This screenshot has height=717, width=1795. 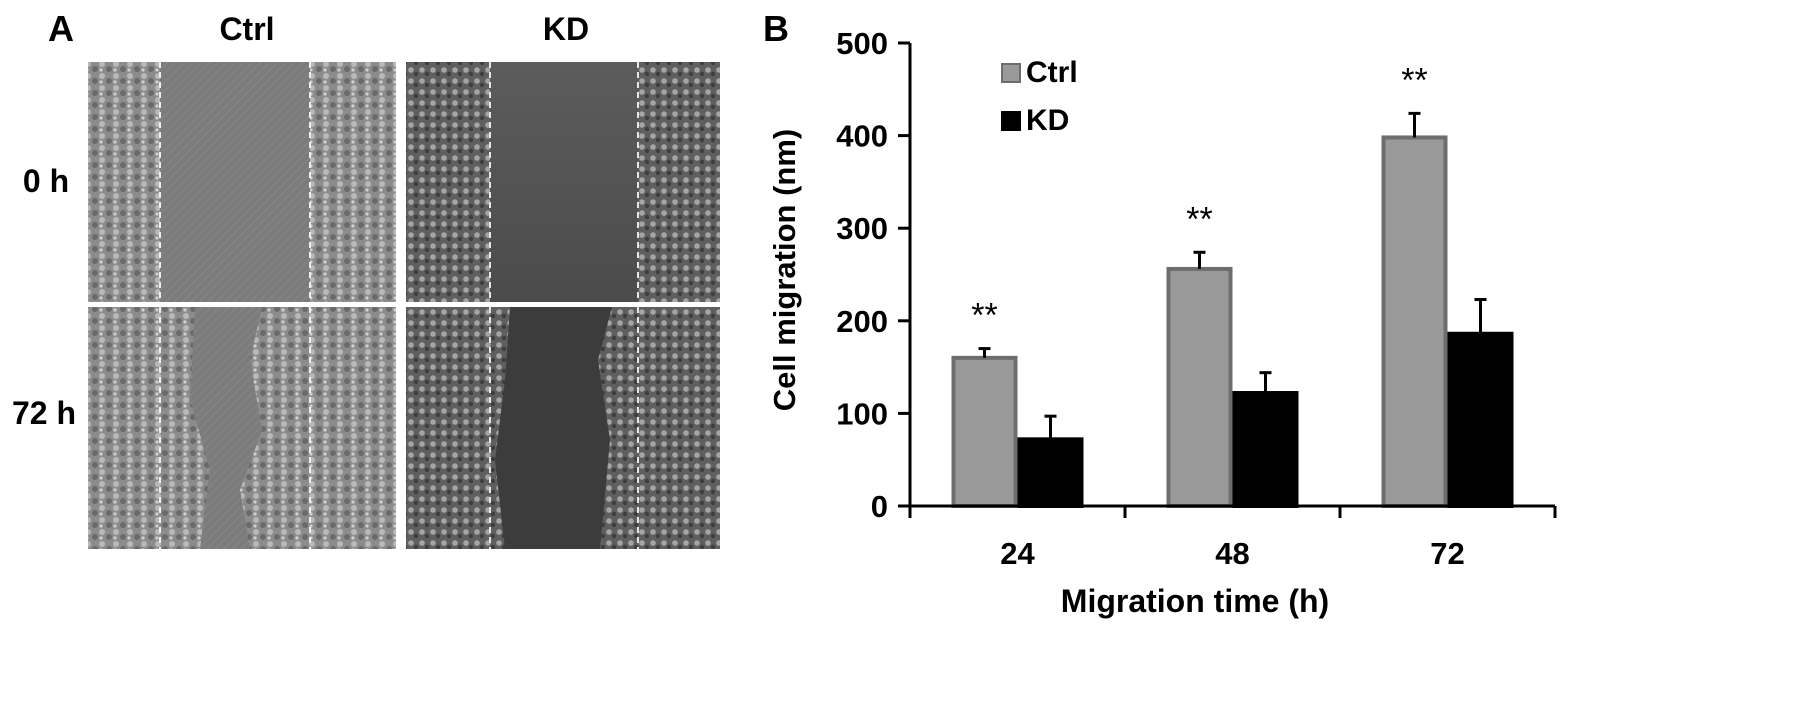 I want to click on x-tick-label: 72, so click(x=1447, y=553).